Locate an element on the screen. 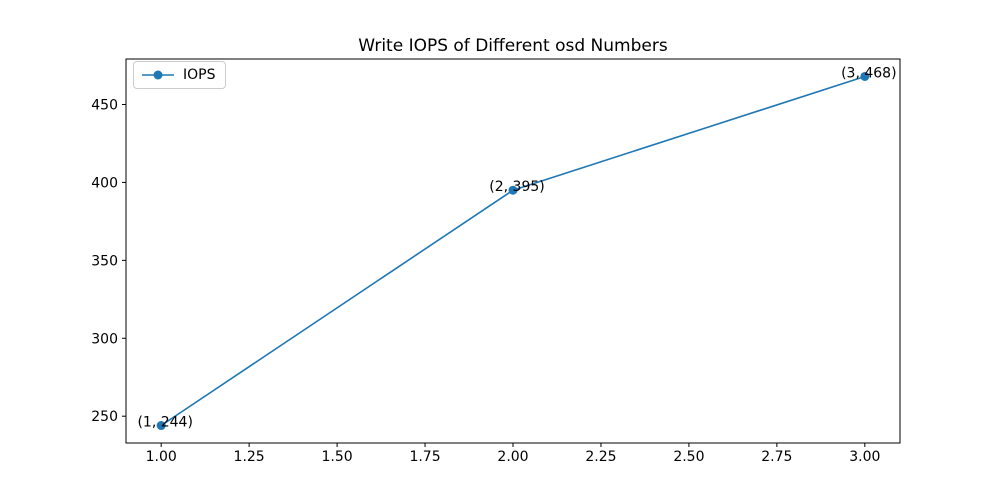 This screenshot has width=1000, height=500. x-tick-label: 2.25 is located at coordinates (600, 457).